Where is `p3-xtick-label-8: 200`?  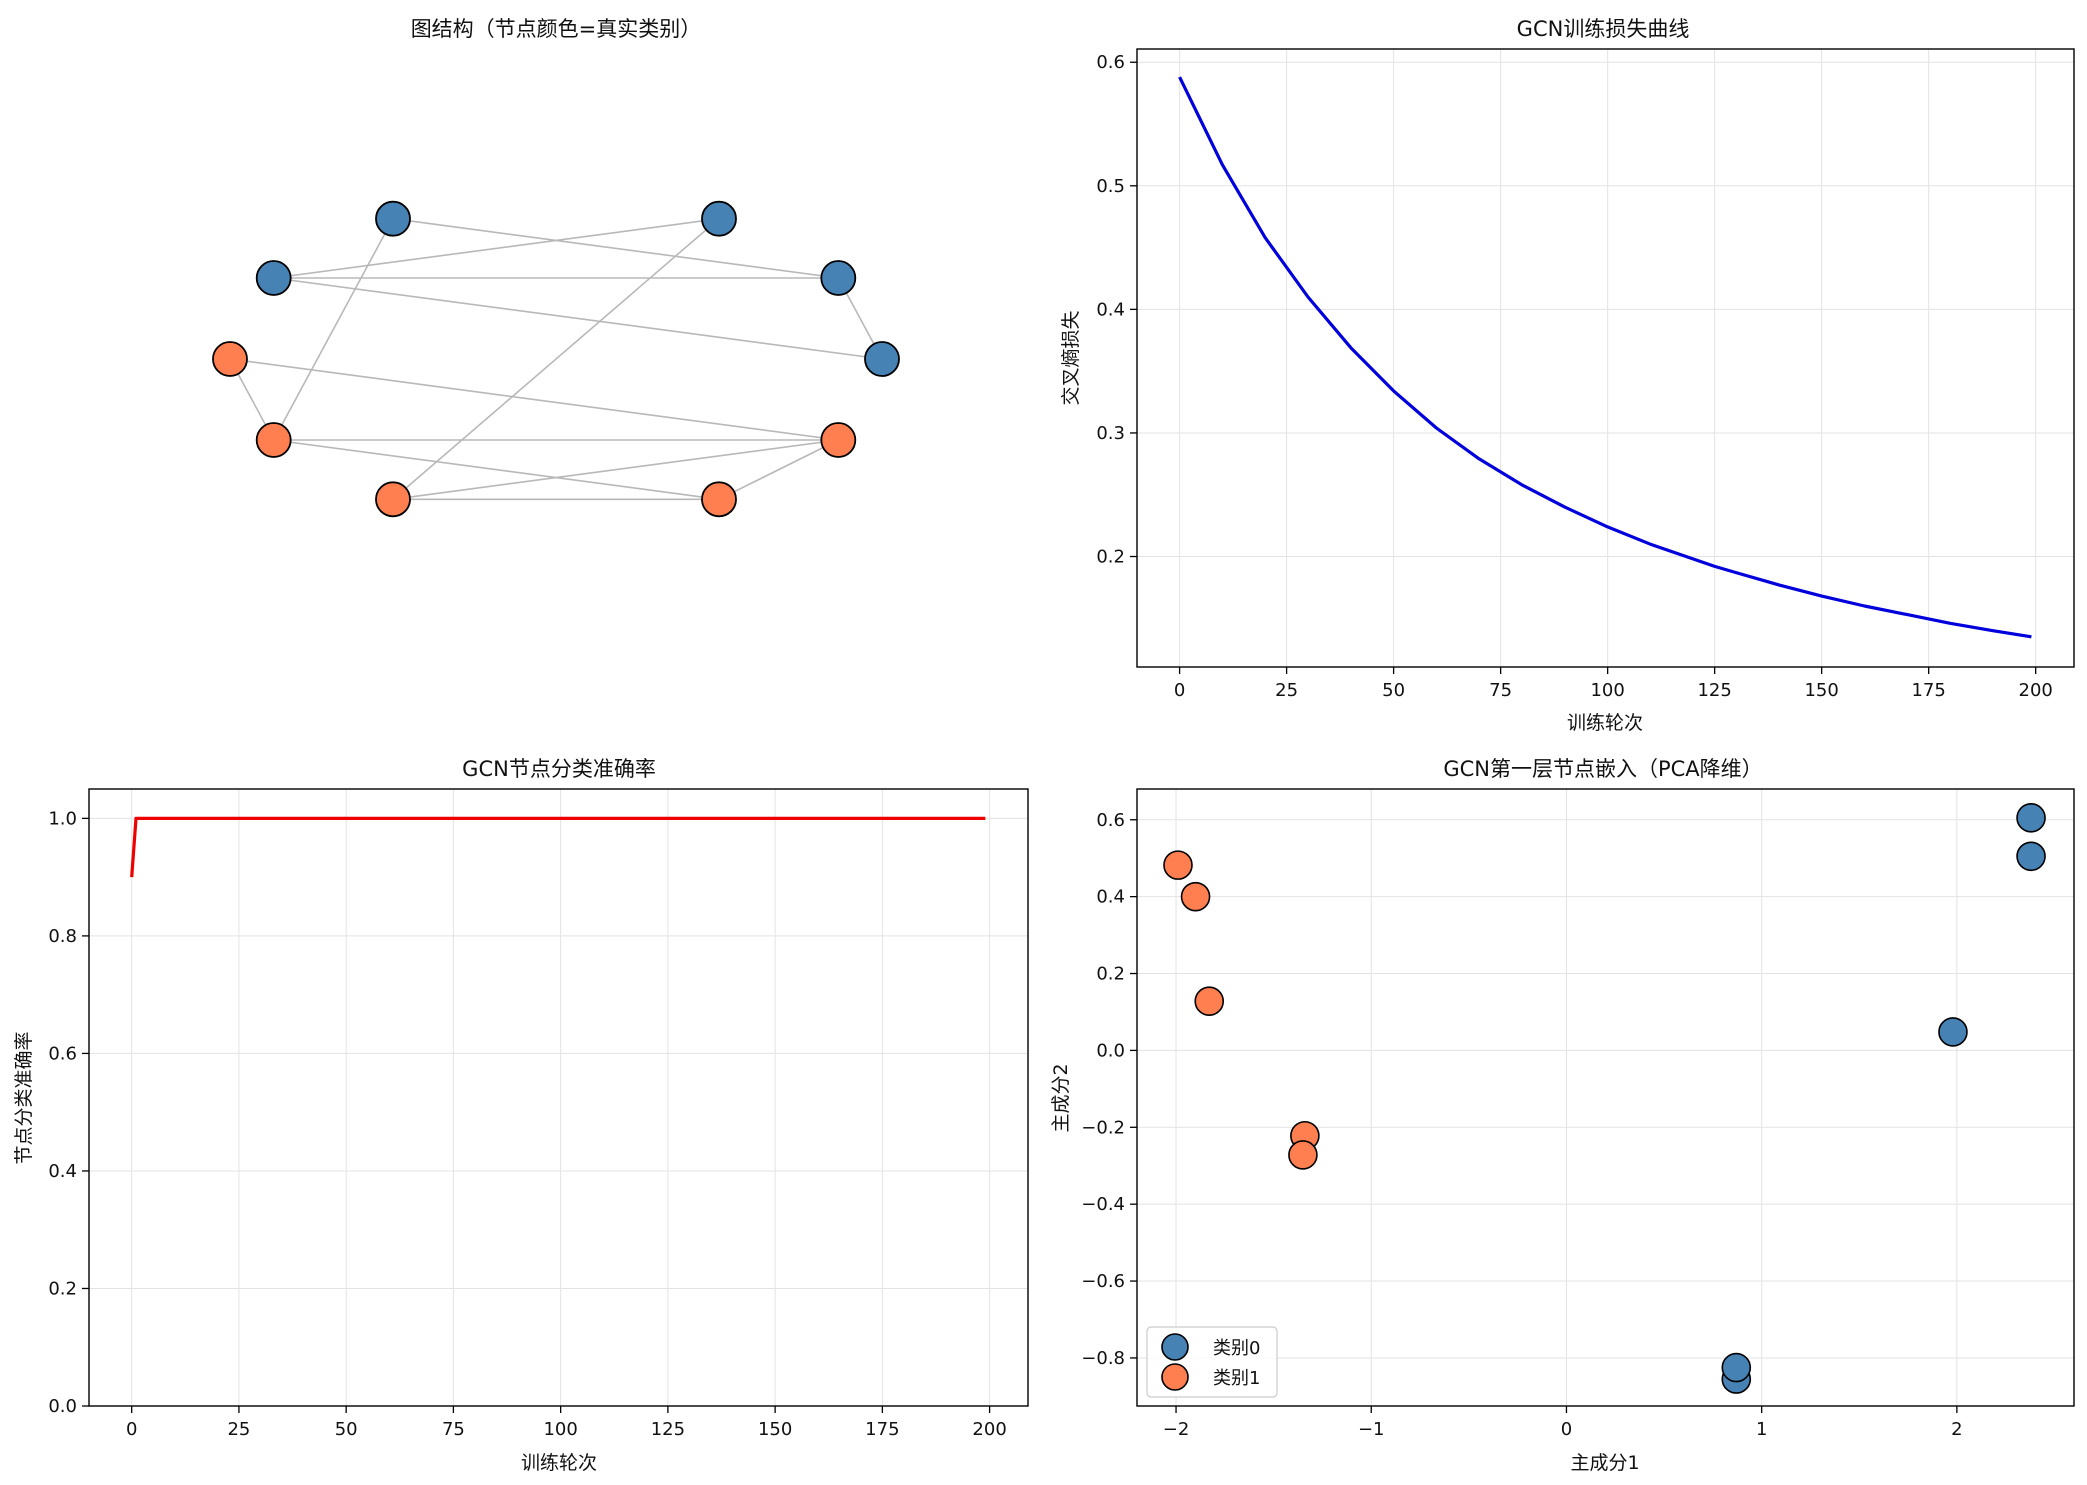
p3-xtick-label-8: 200 is located at coordinates (989, 1429).